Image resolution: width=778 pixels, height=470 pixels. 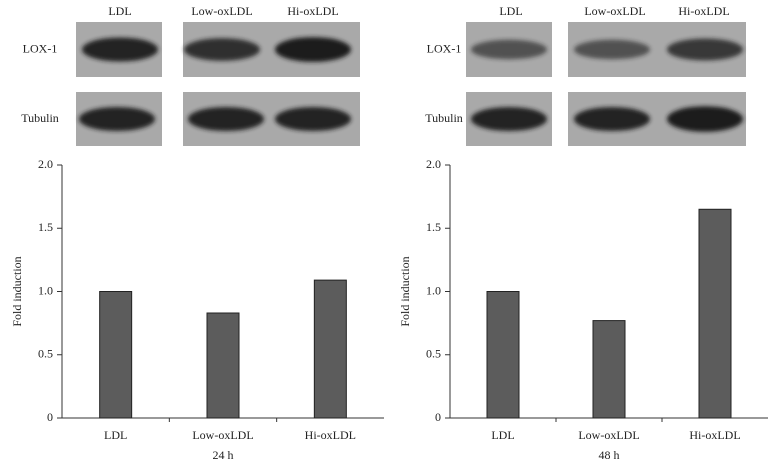 I want to click on x-axis-label: 24 h, so click(x=223, y=455).